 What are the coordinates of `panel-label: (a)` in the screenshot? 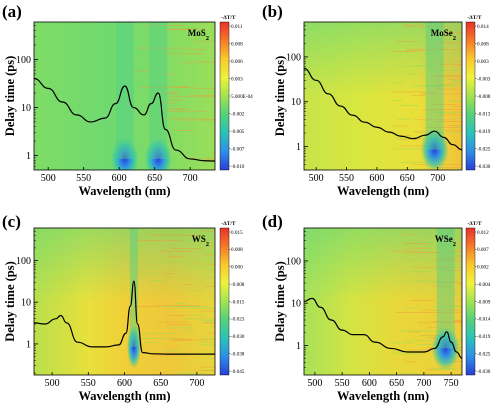 It's located at (12, 11).